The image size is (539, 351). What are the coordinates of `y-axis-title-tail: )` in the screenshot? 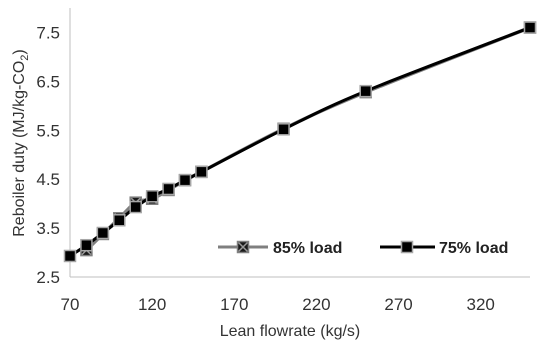 It's located at (19, 51).